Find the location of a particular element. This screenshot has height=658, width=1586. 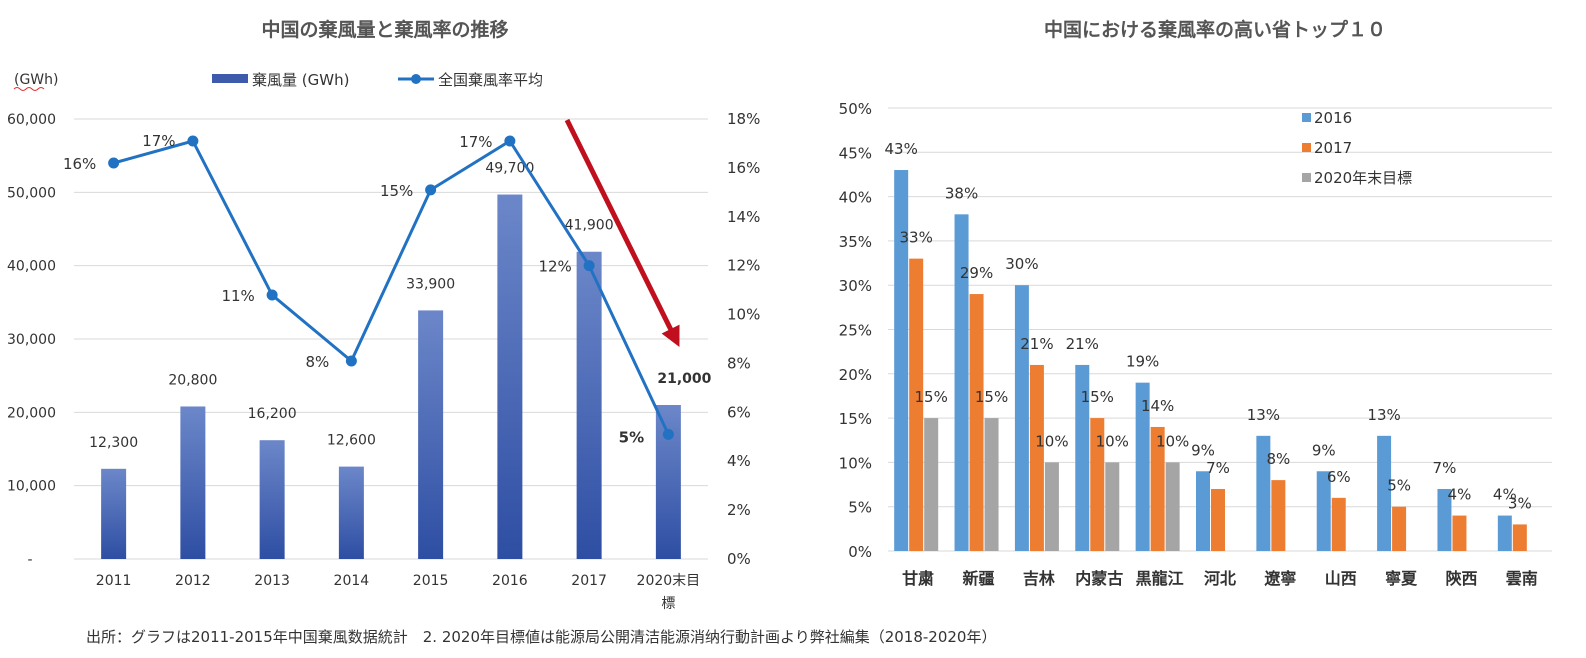

bar-label: 4% is located at coordinates (1505, 495).